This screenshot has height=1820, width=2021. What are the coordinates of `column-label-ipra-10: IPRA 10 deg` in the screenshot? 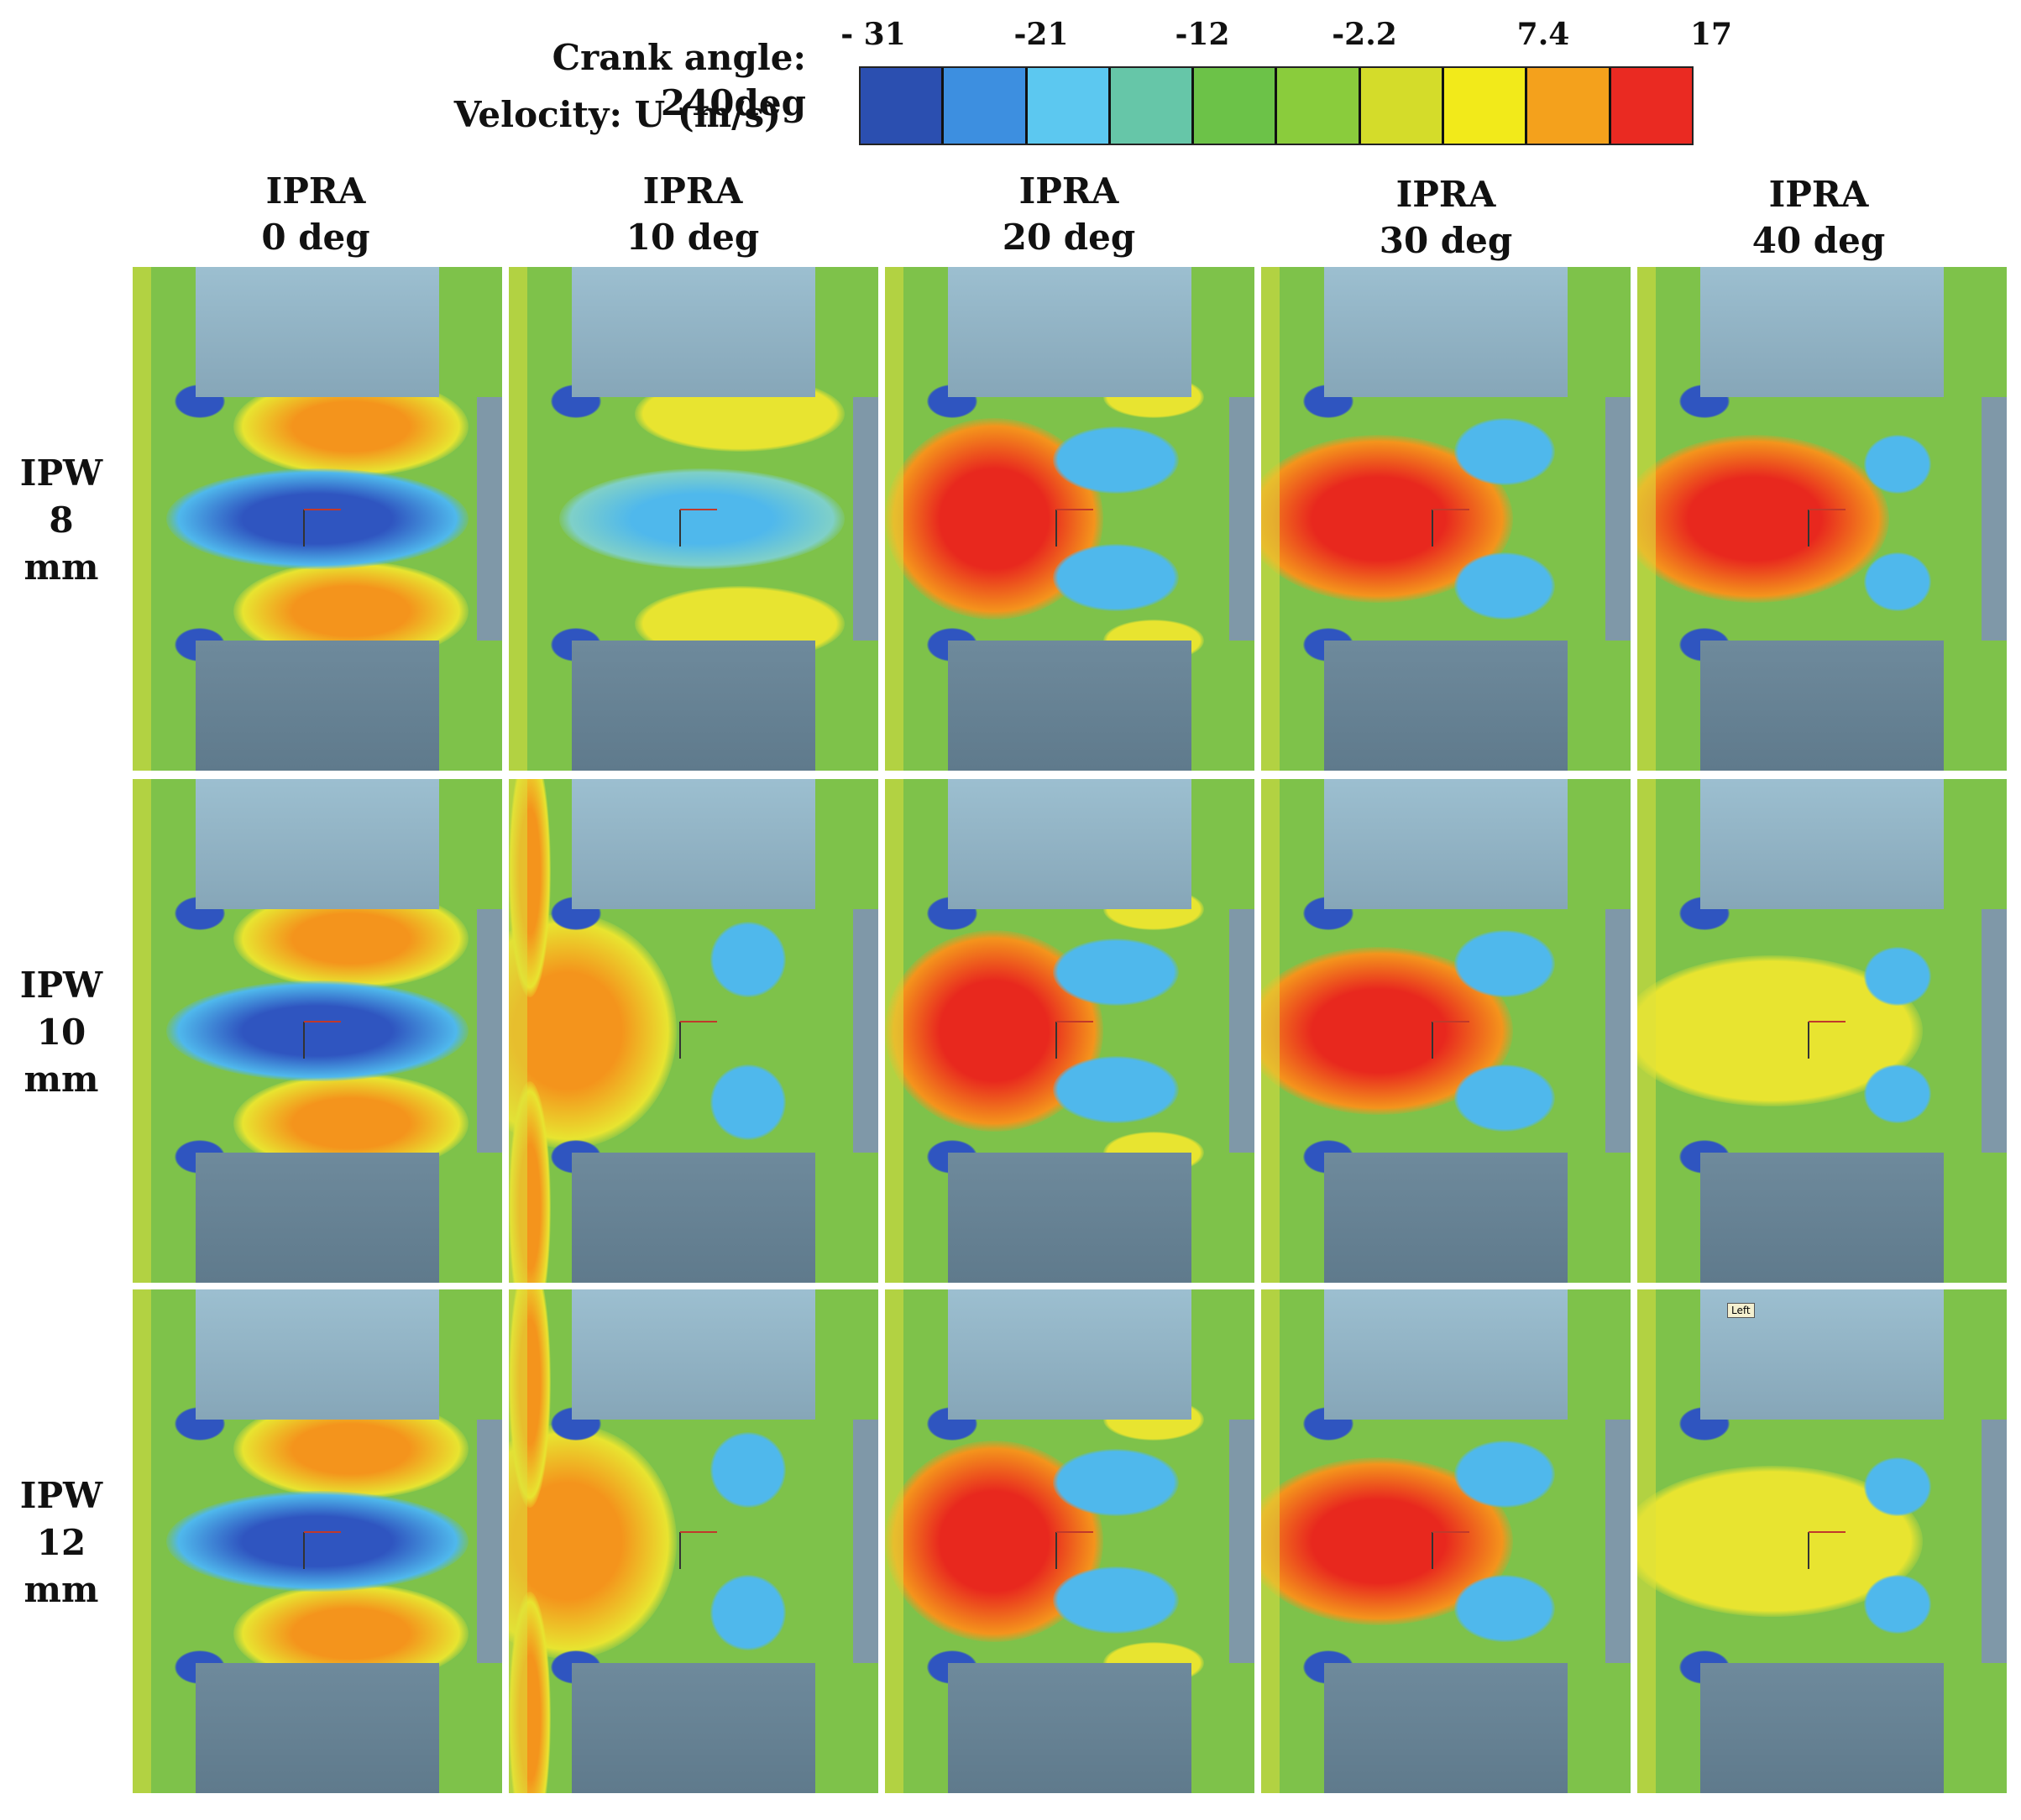 It's located at (693, 214).